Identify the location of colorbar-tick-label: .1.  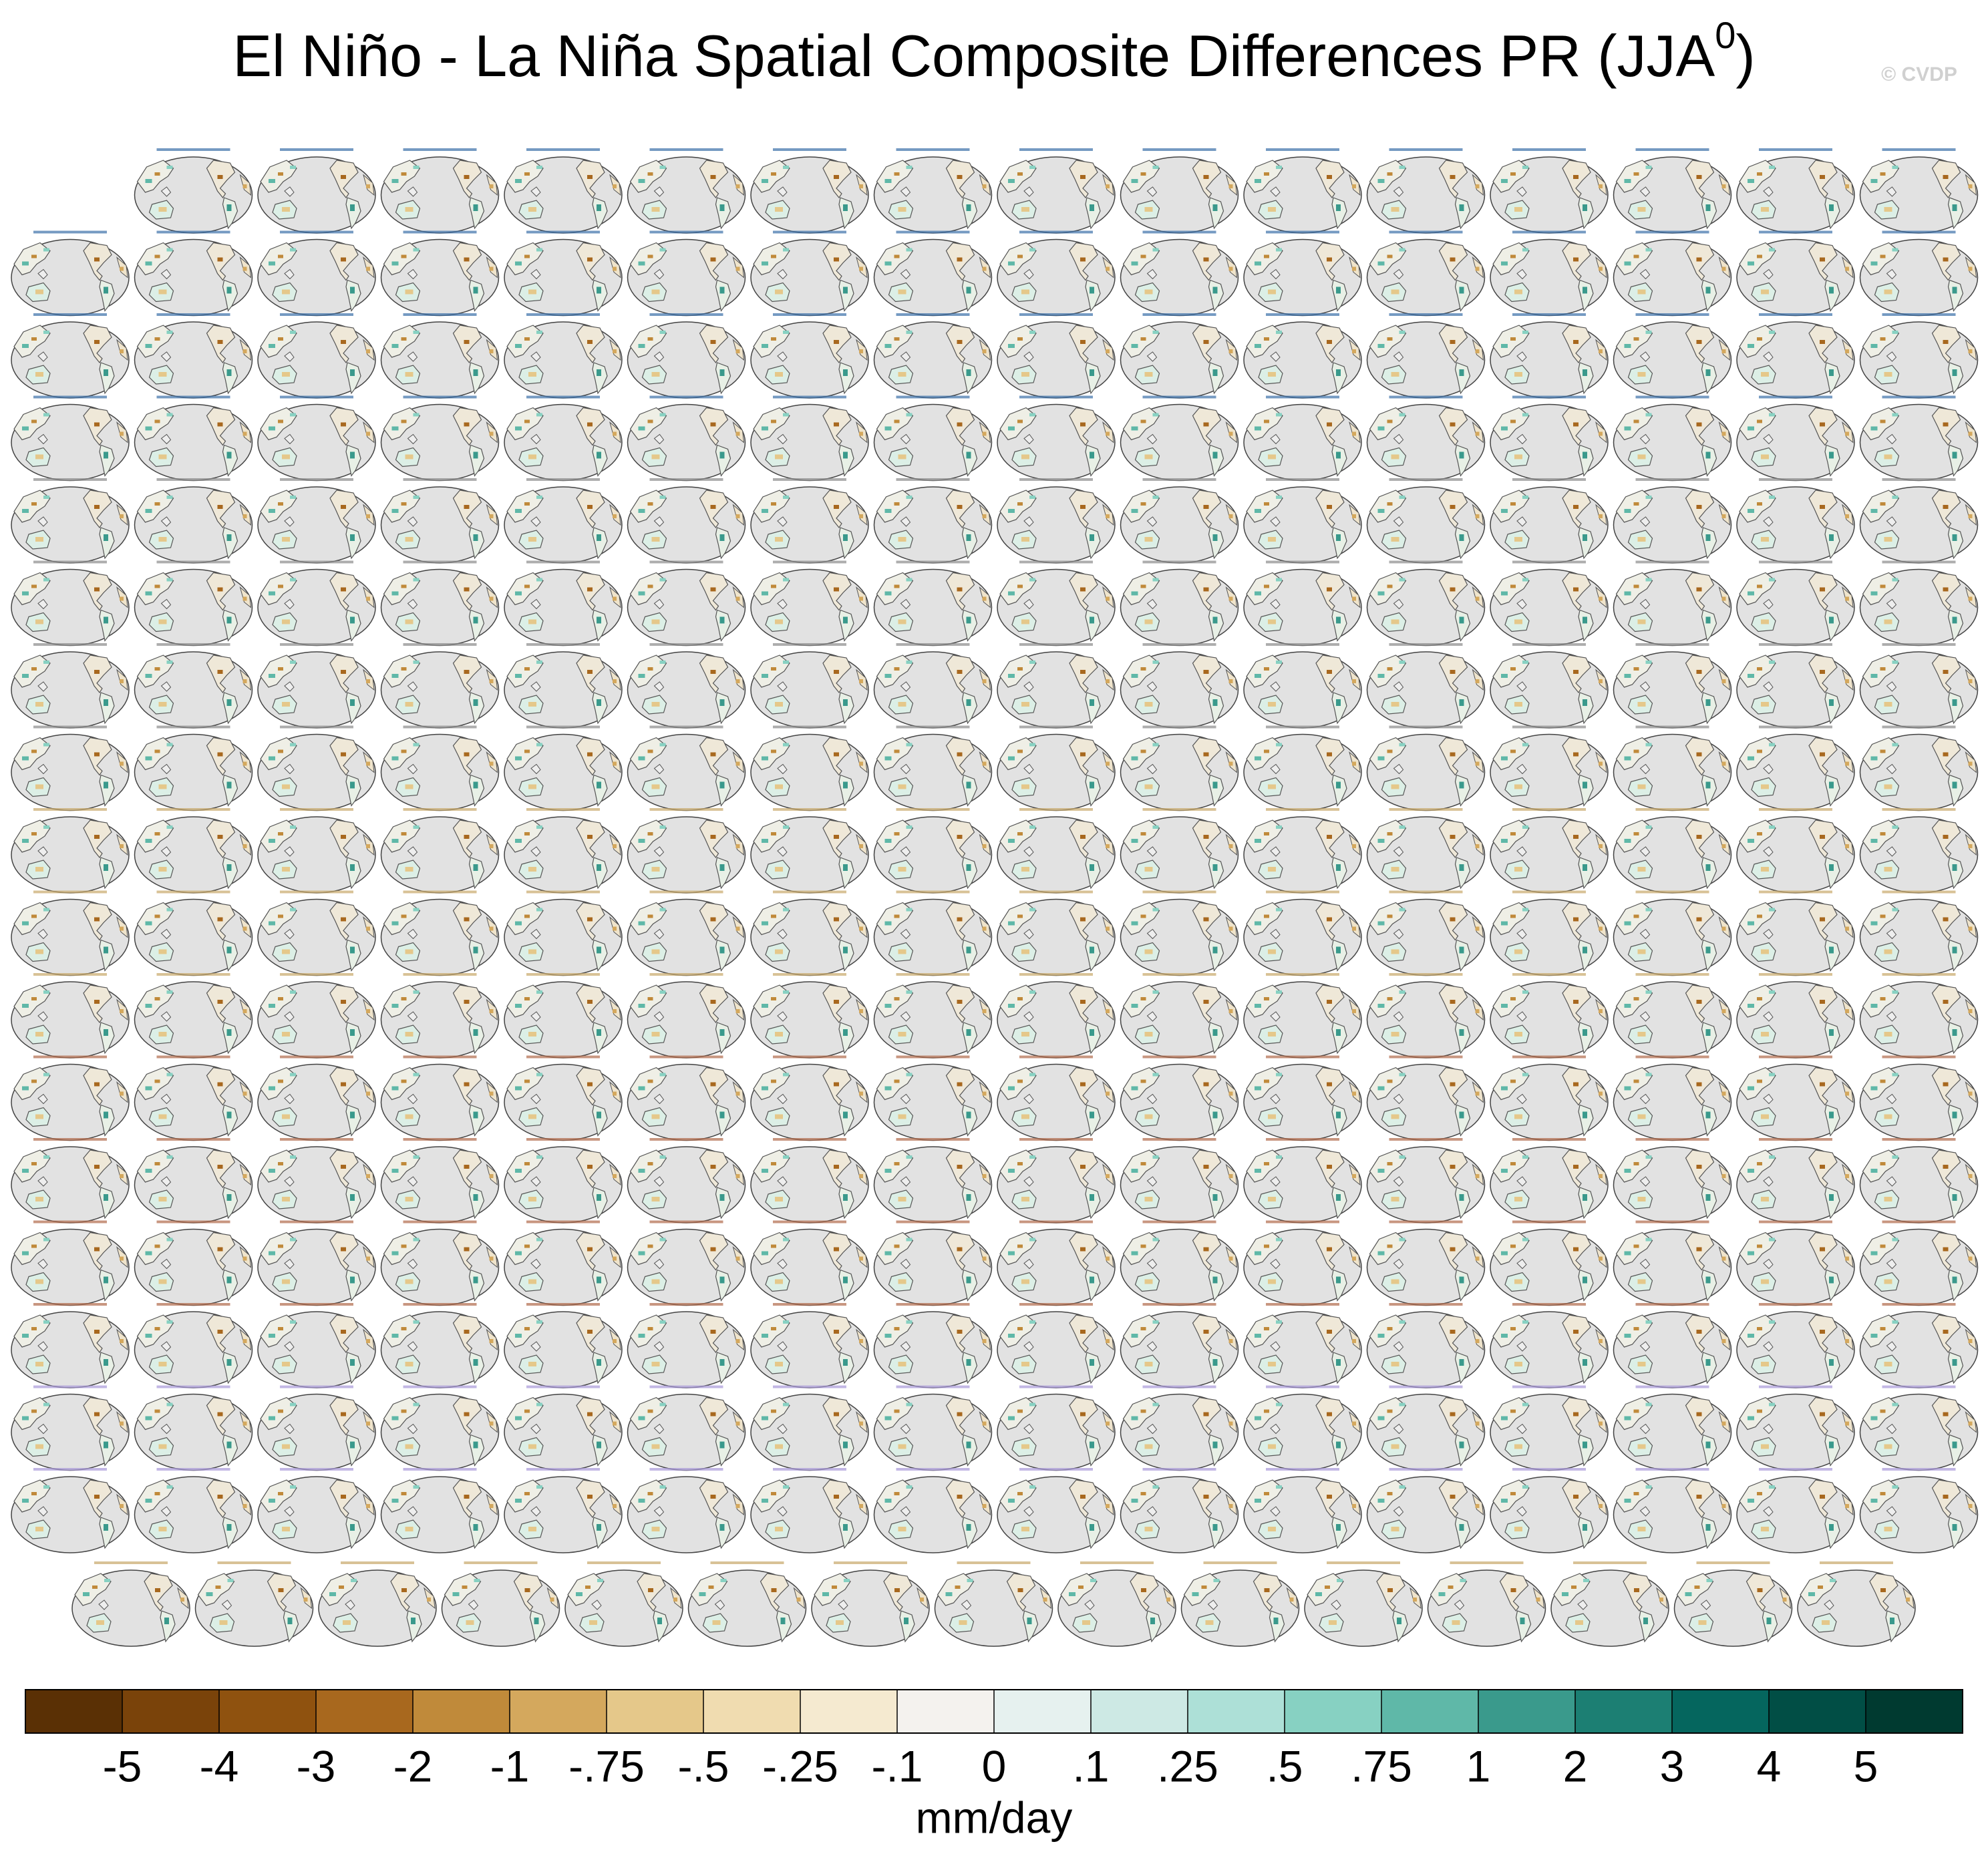
(1090, 1766).